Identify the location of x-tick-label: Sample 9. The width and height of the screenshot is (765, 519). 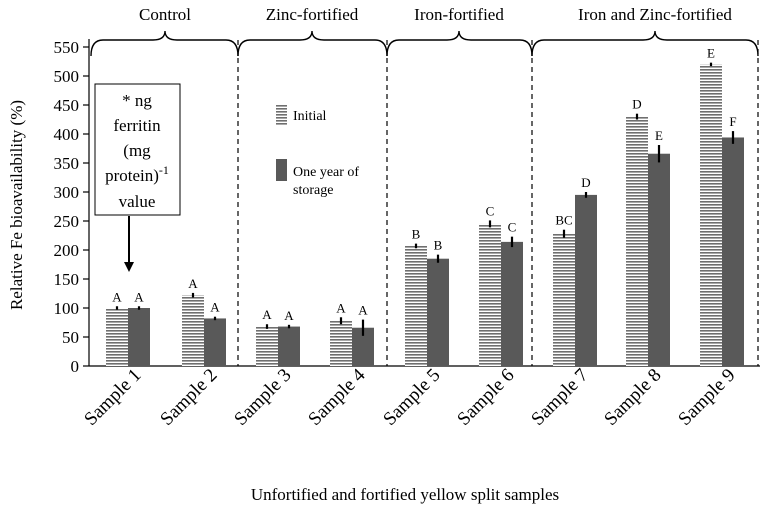
(706, 397).